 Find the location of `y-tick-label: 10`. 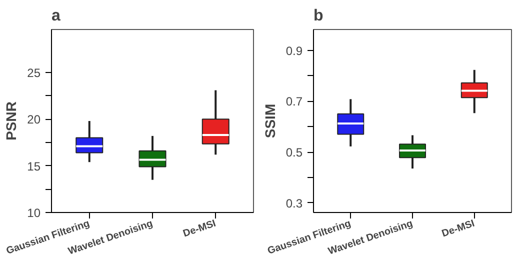

y-tick-label: 10 is located at coordinates (34, 213).